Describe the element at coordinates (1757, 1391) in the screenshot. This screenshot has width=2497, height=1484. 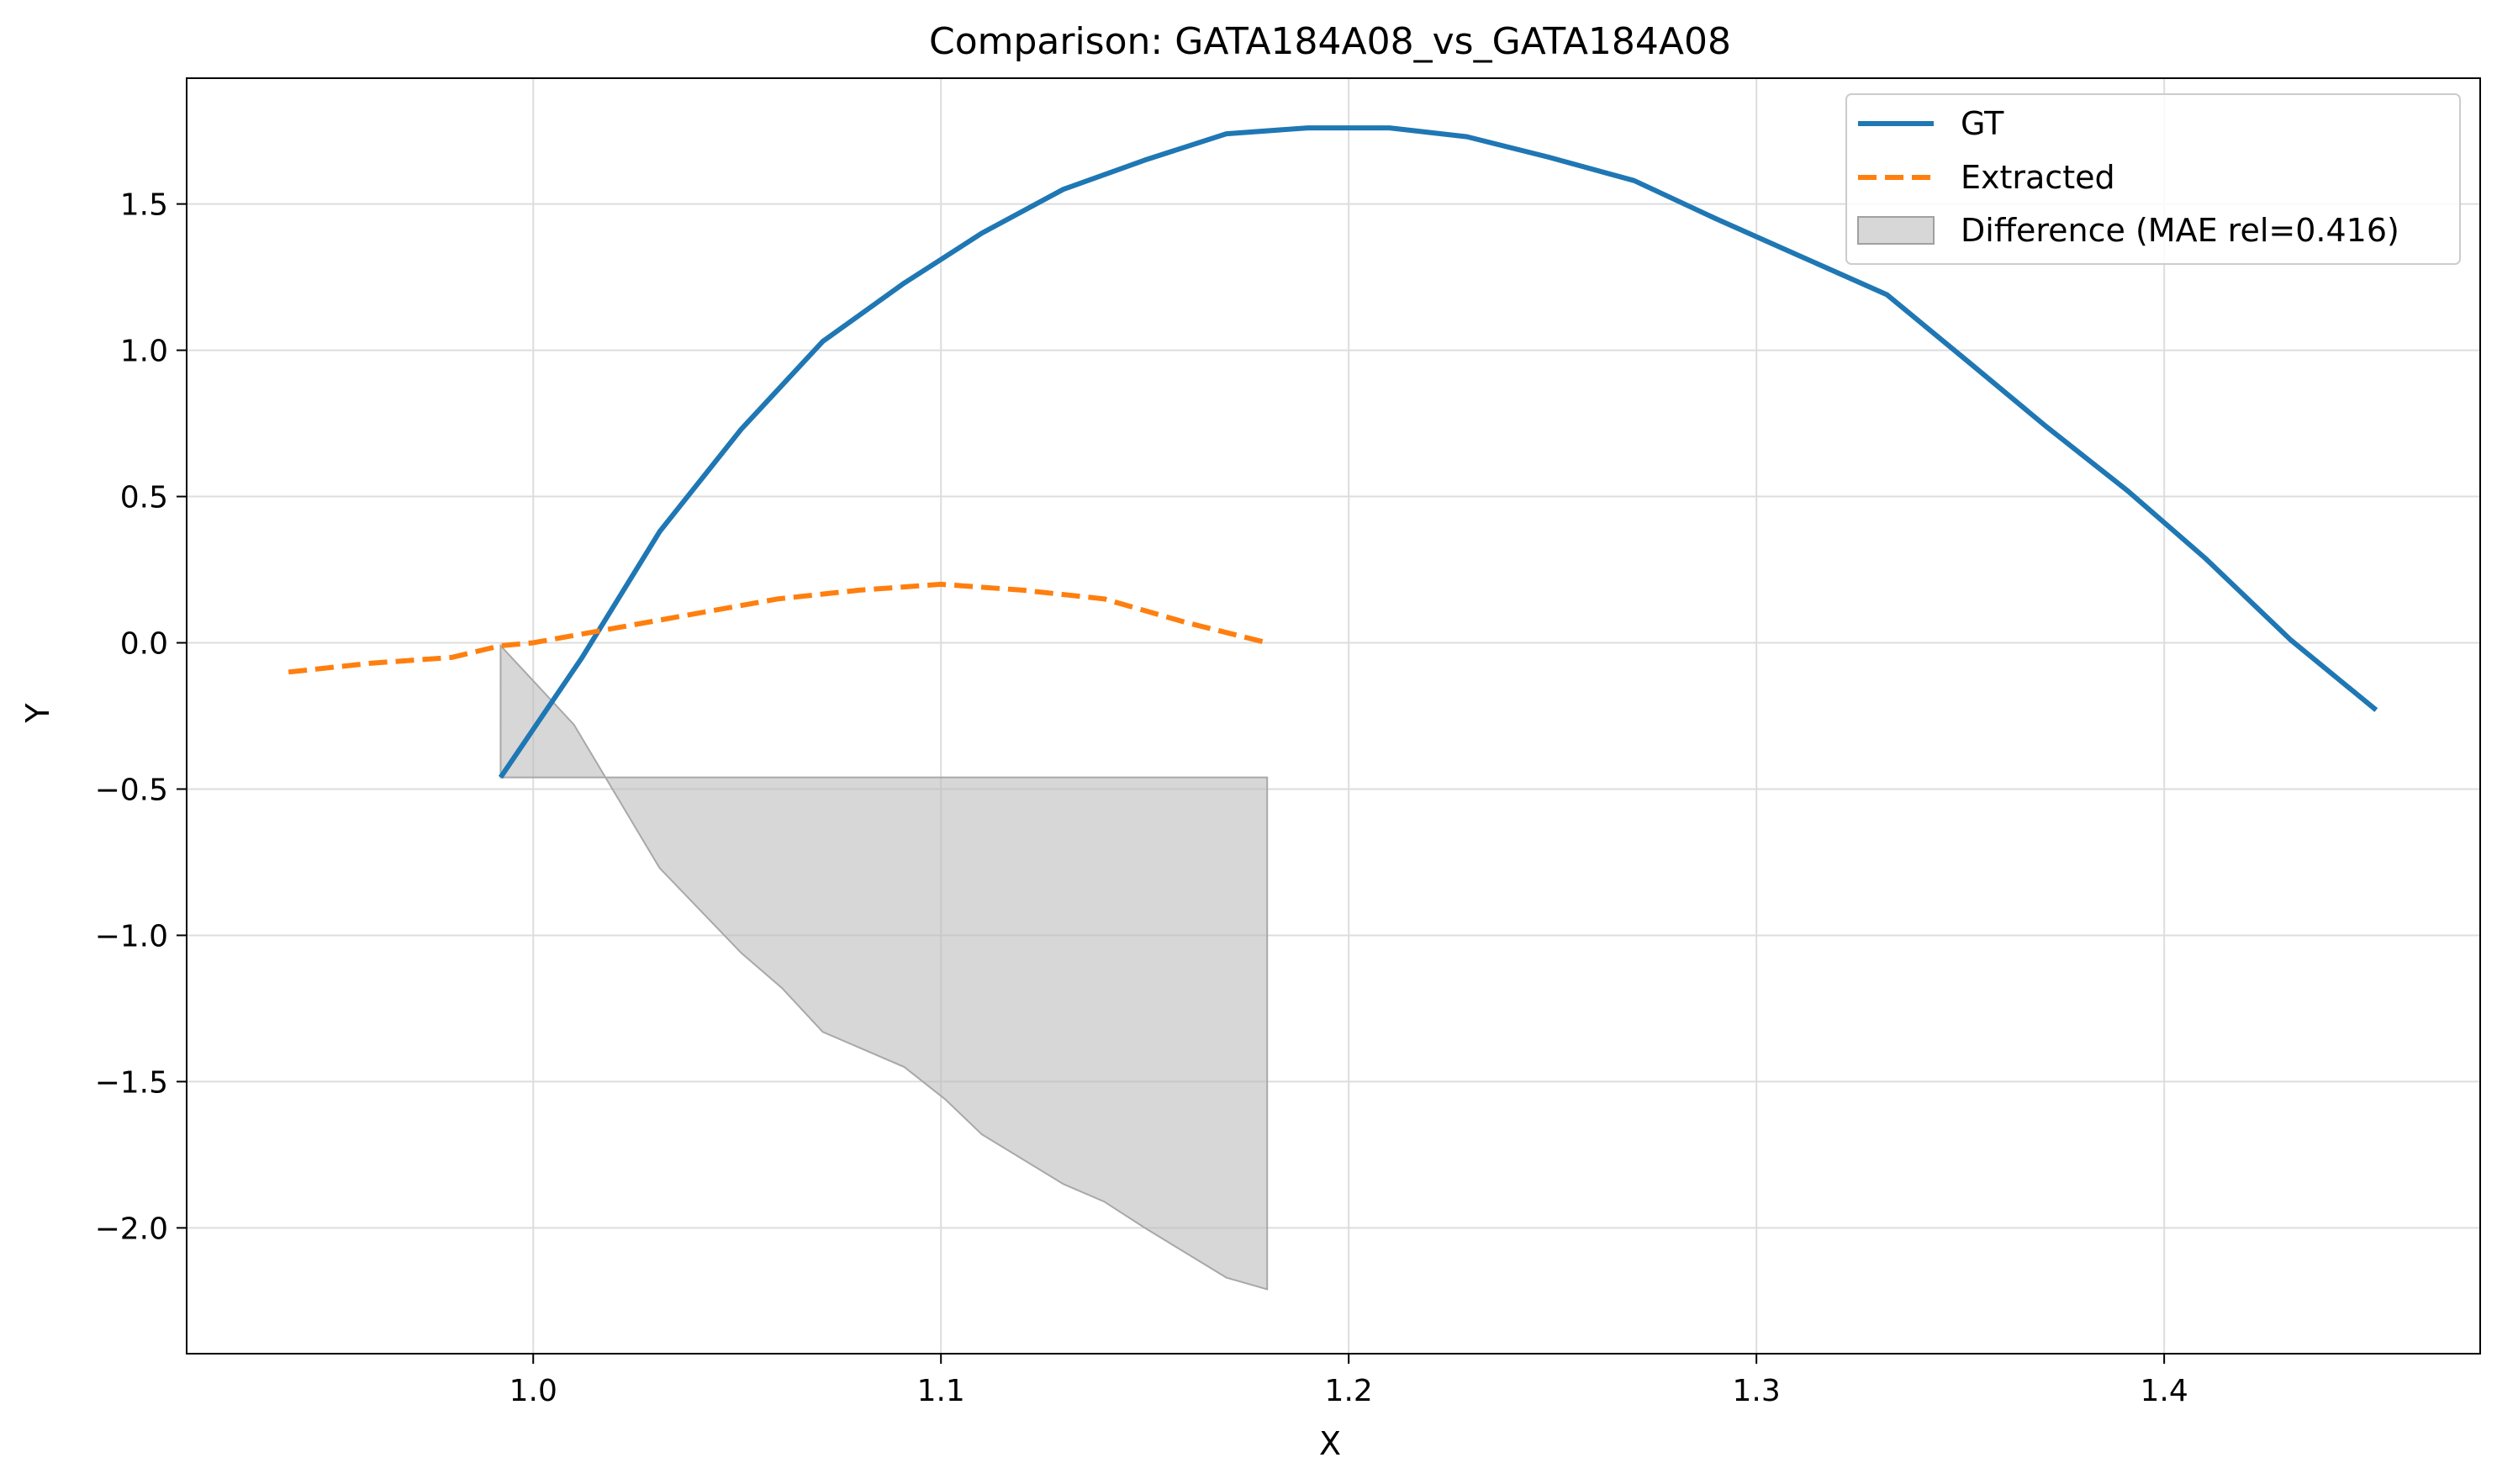
I see `x-tick-label: 1.3` at that location.